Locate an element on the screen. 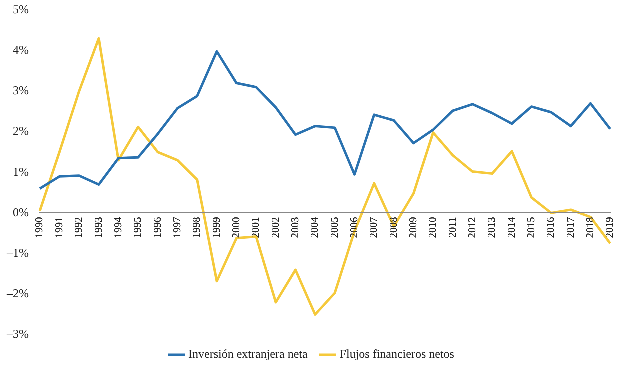 This screenshot has height=371, width=627. x-tick-label: 2006 is located at coordinates (354, 227).